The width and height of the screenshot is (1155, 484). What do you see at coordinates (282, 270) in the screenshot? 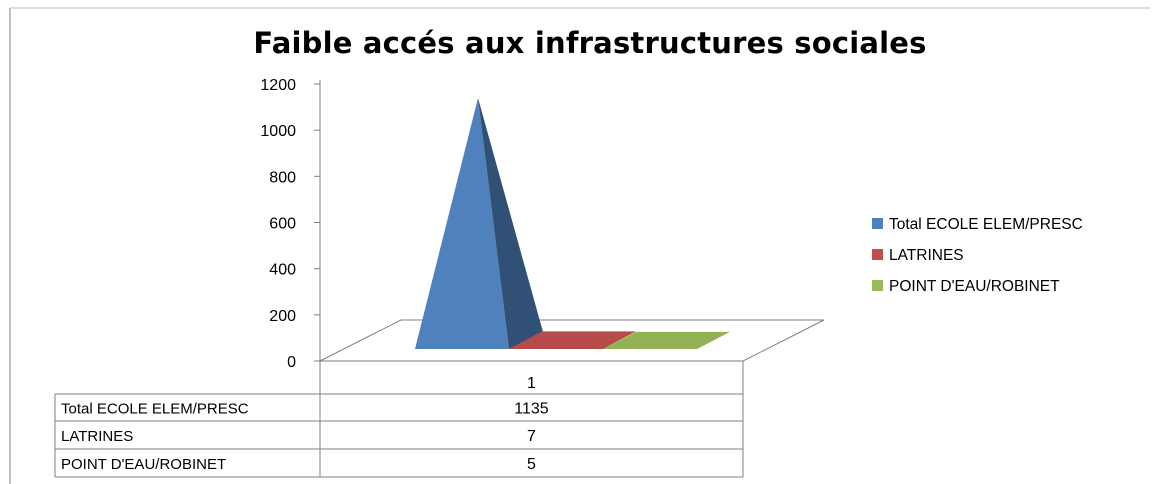
I see `y-tick-label: 400` at bounding box center [282, 270].